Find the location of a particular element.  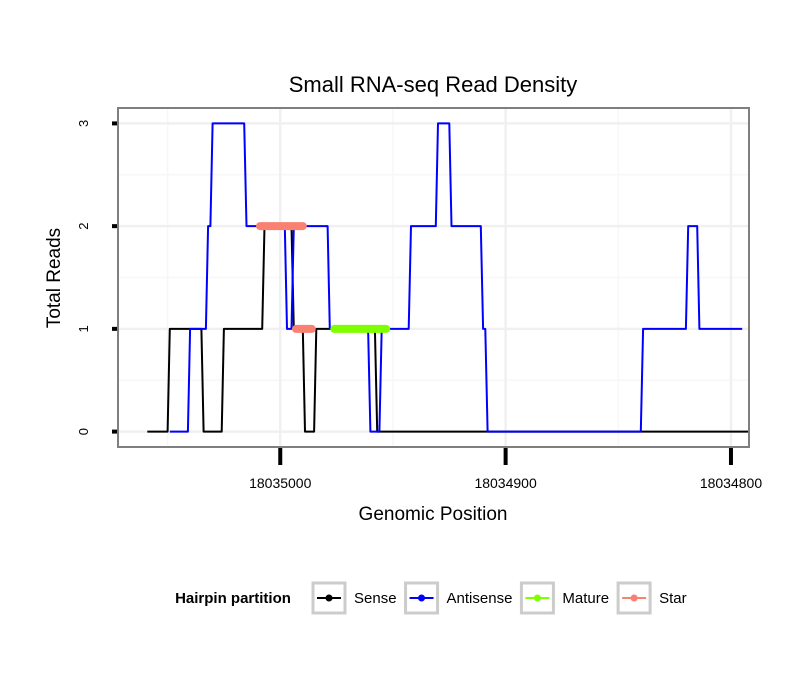

legend-key-point-mature is located at coordinates (537, 598).